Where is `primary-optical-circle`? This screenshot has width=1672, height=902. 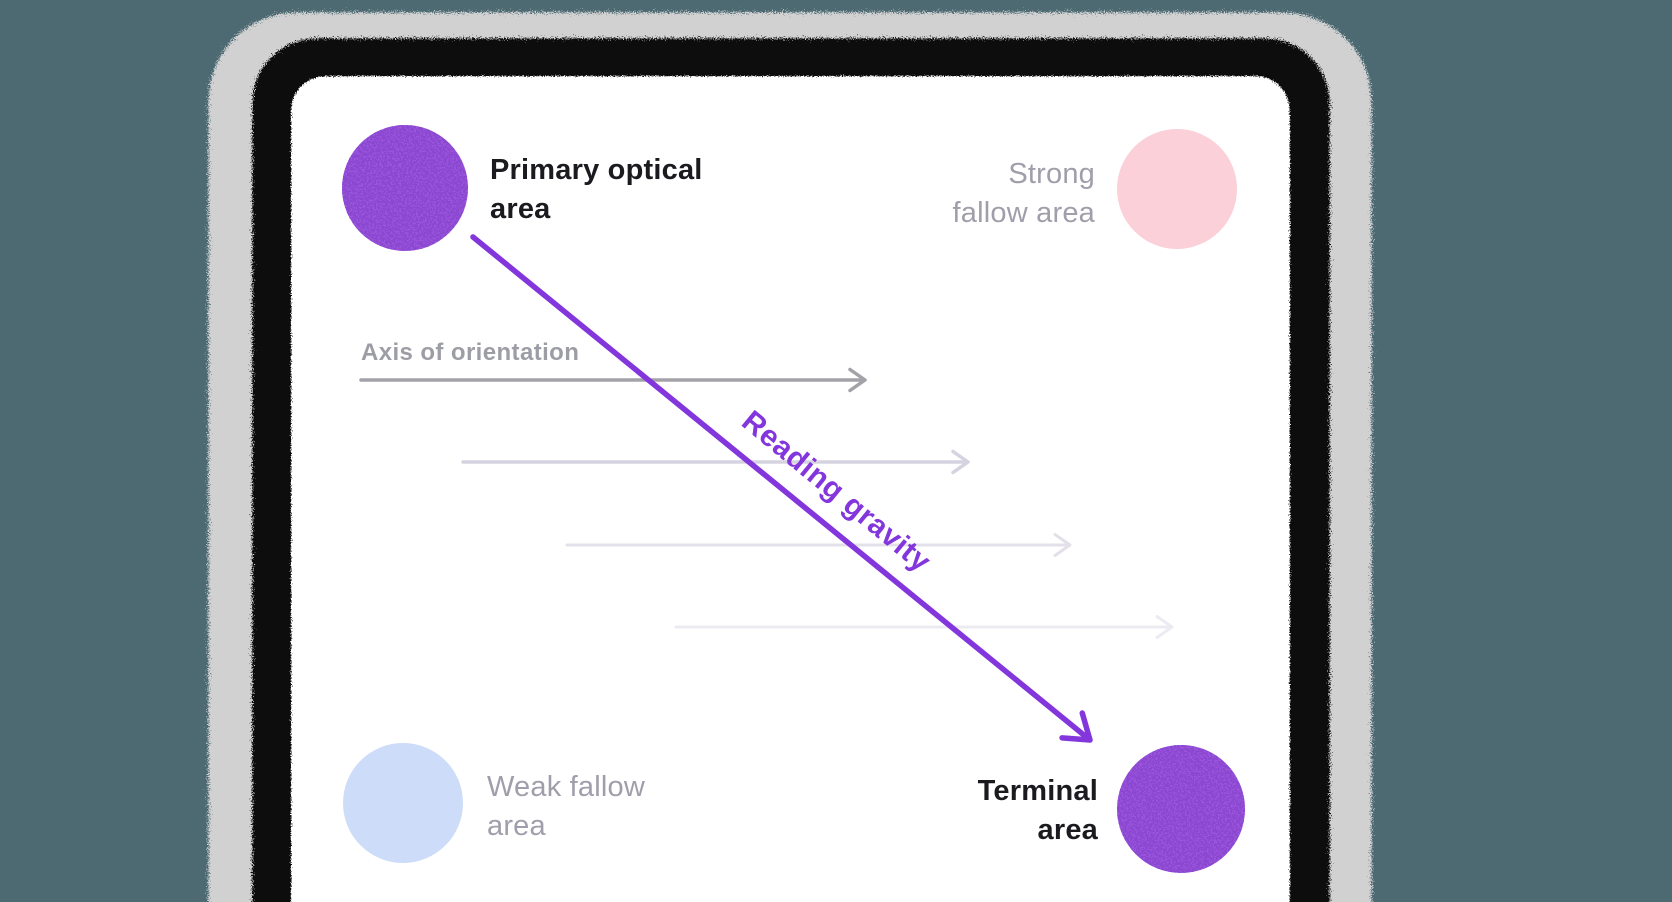 primary-optical-circle is located at coordinates (405, 188).